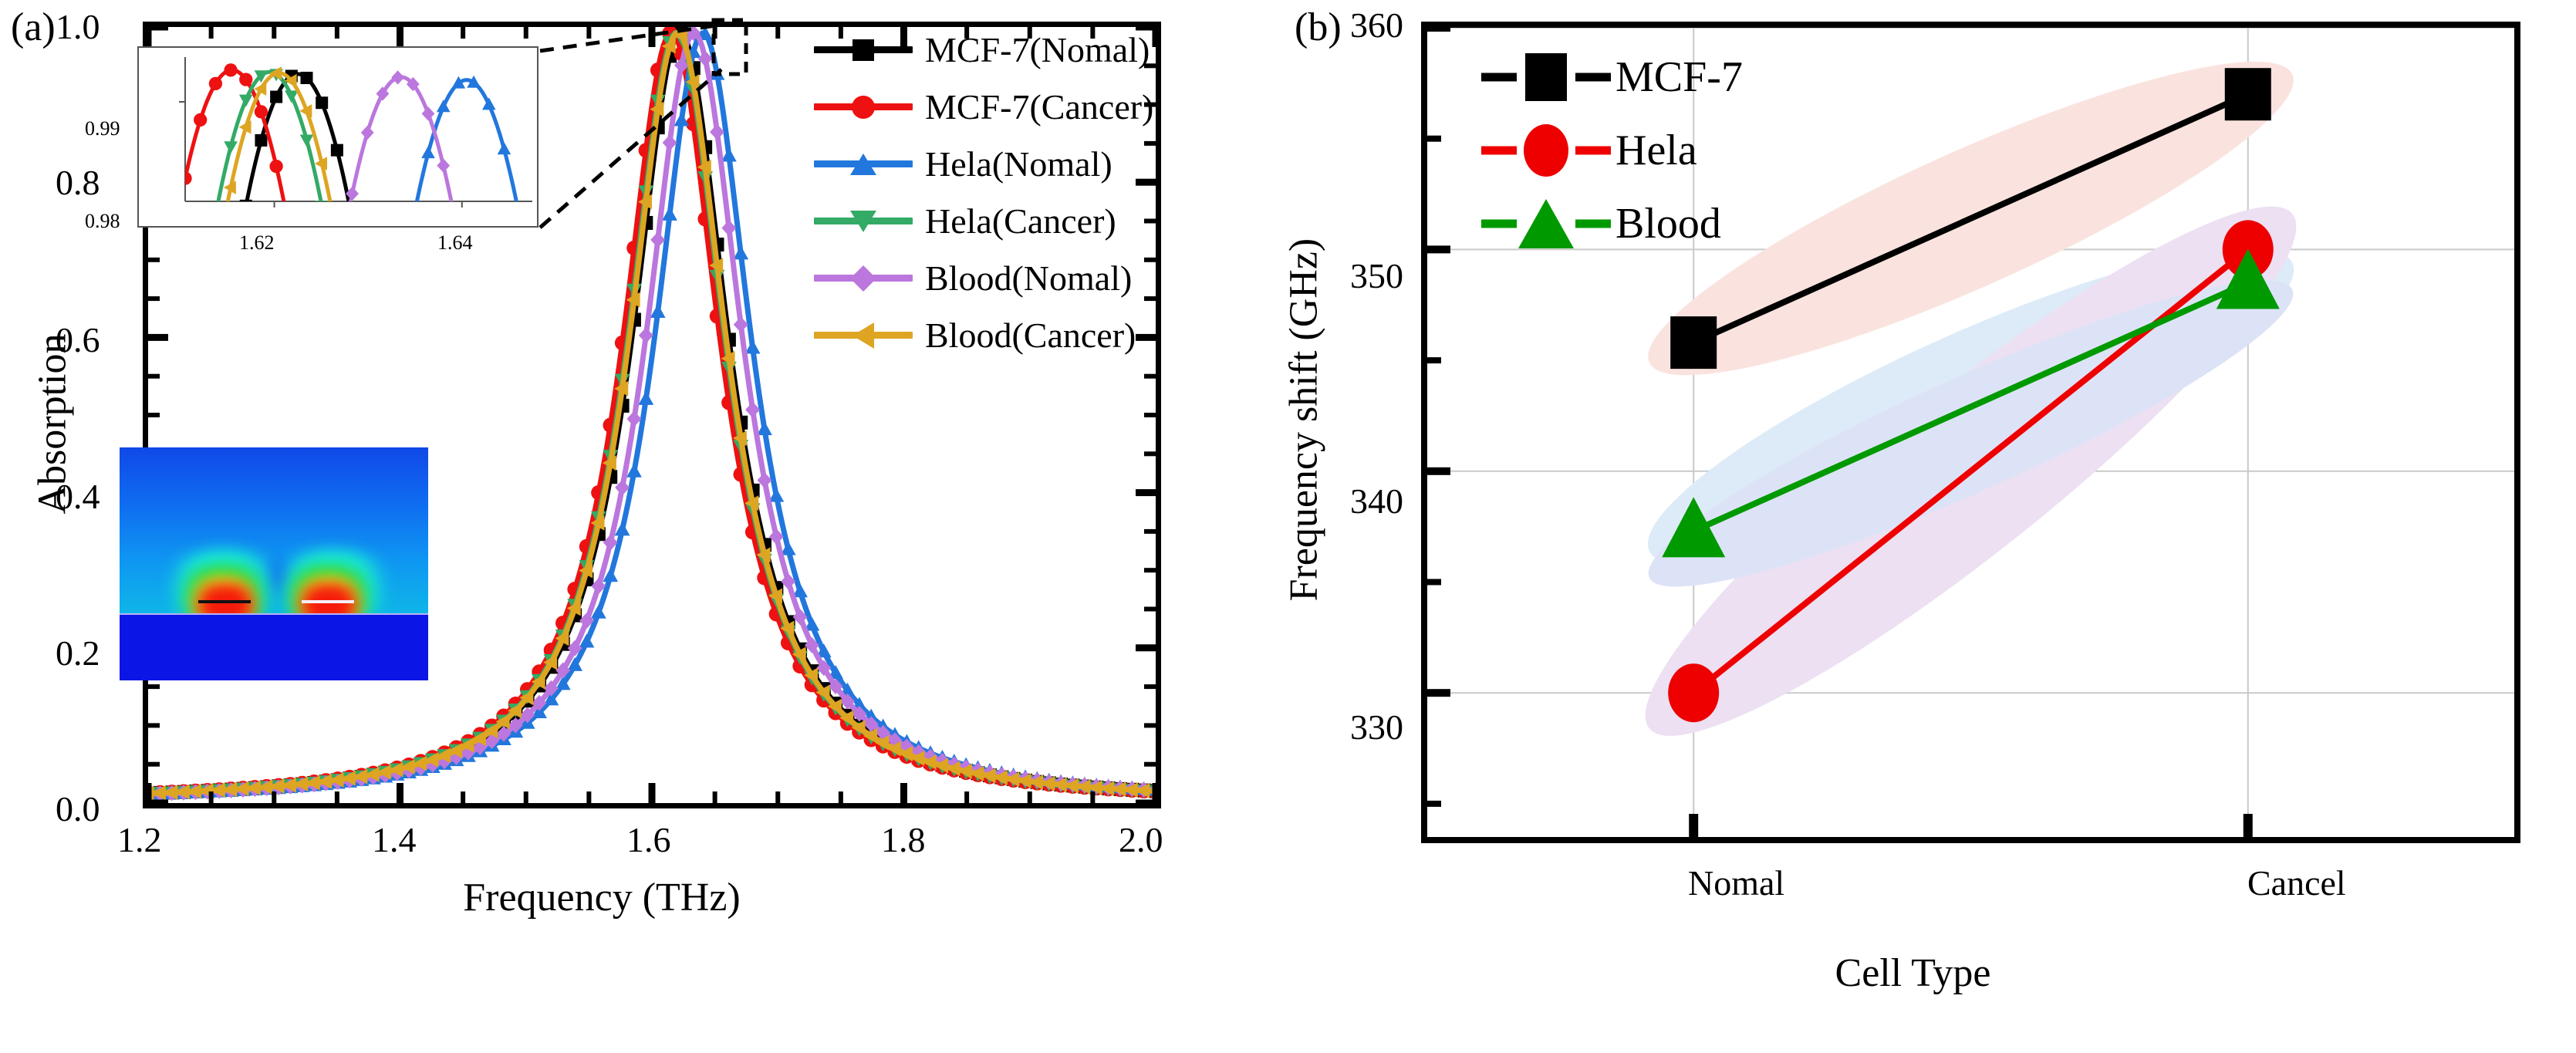 Image resolution: width=2576 pixels, height=1053 pixels. I want to click on heat-metal-bar-right, so click(328, 601).